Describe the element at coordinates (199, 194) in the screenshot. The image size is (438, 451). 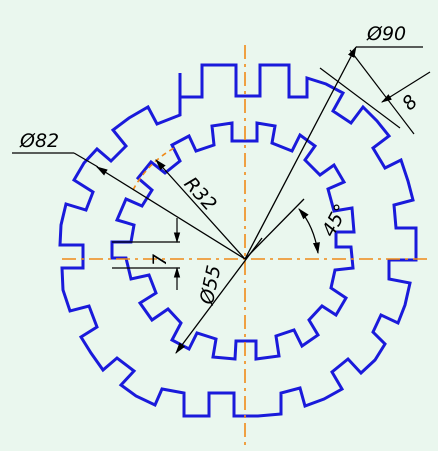
I see `r32-label: R32` at that location.